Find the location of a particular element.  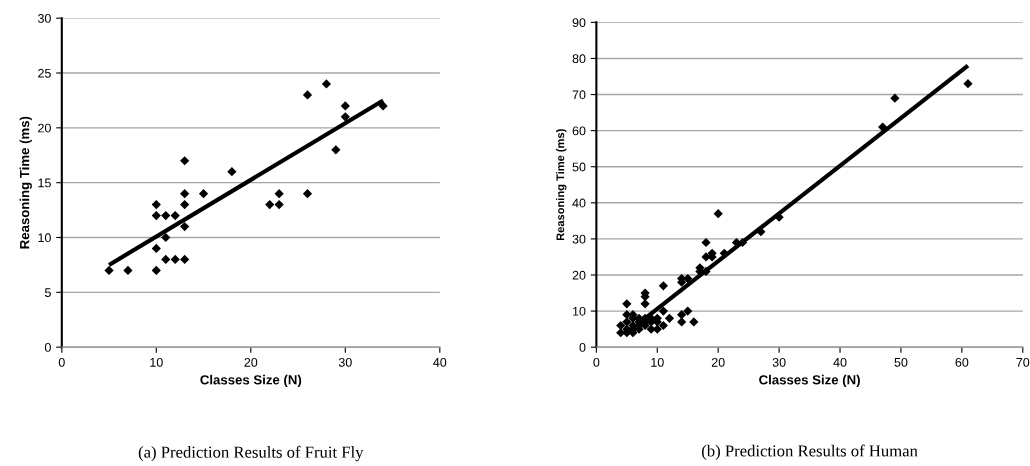

x-tick-label: 50 is located at coordinates (901, 362).